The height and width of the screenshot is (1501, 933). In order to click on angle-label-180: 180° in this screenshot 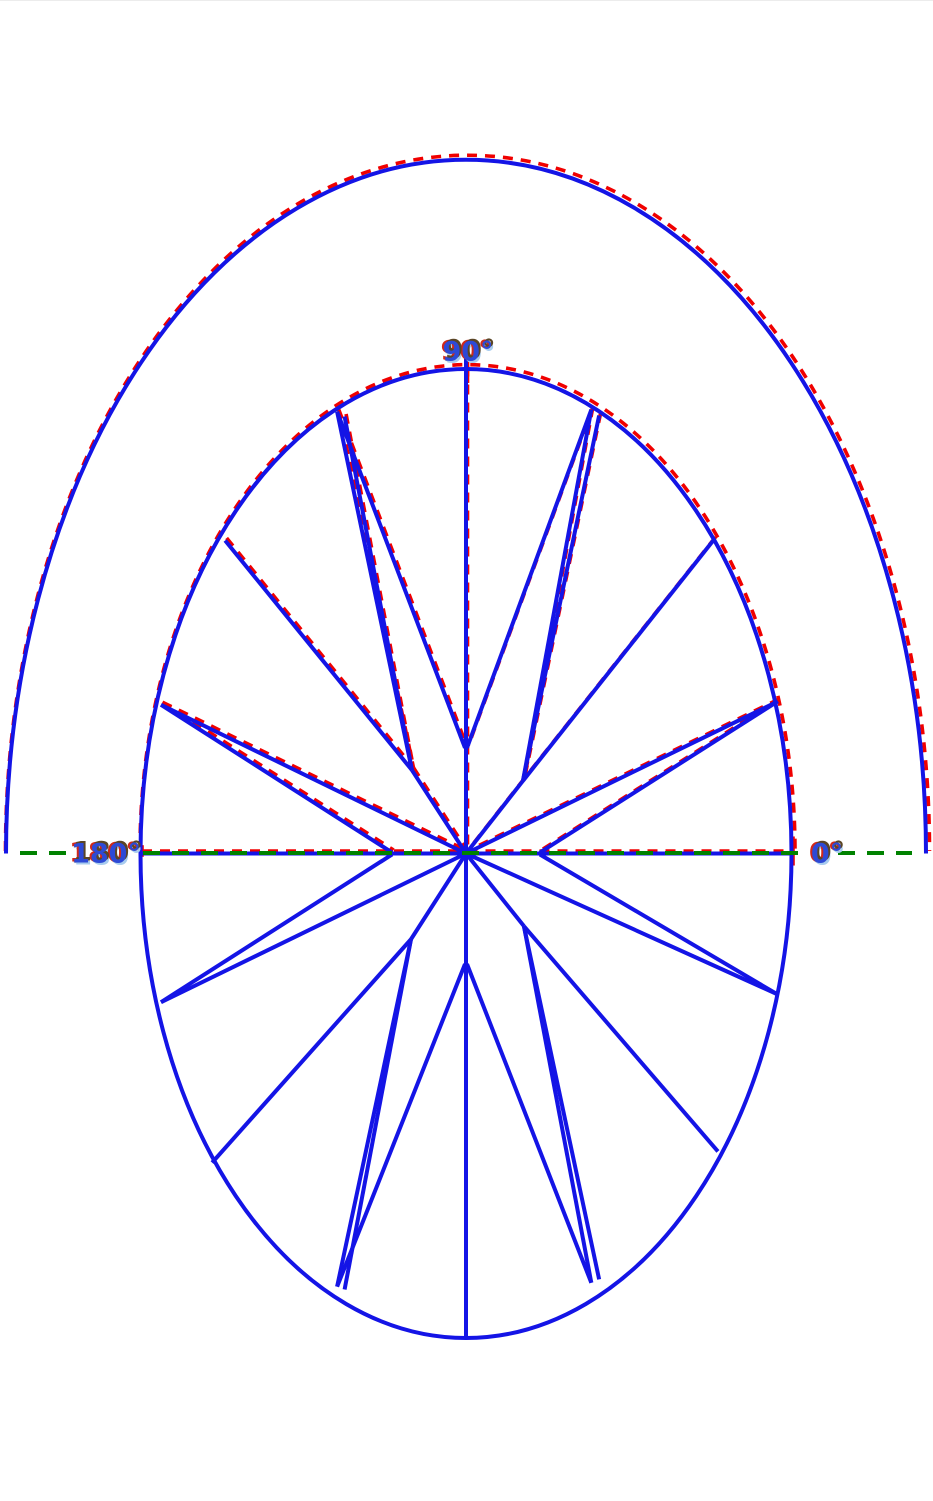, I will do `click(106, 854)`.